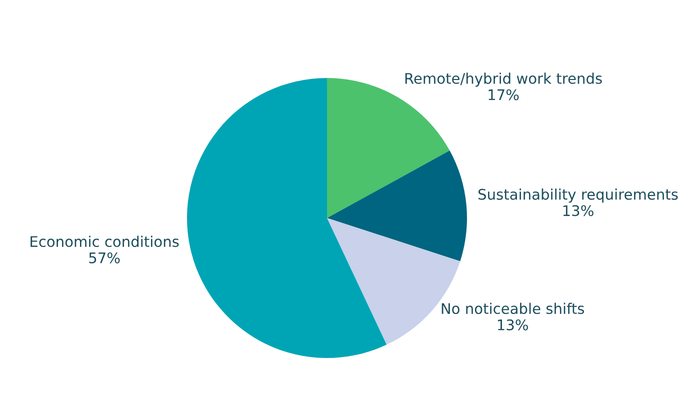 The image size is (700, 407). What do you see at coordinates (503, 79) in the screenshot?
I see `slice-label: Remote/hybrid work trends` at bounding box center [503, 79].